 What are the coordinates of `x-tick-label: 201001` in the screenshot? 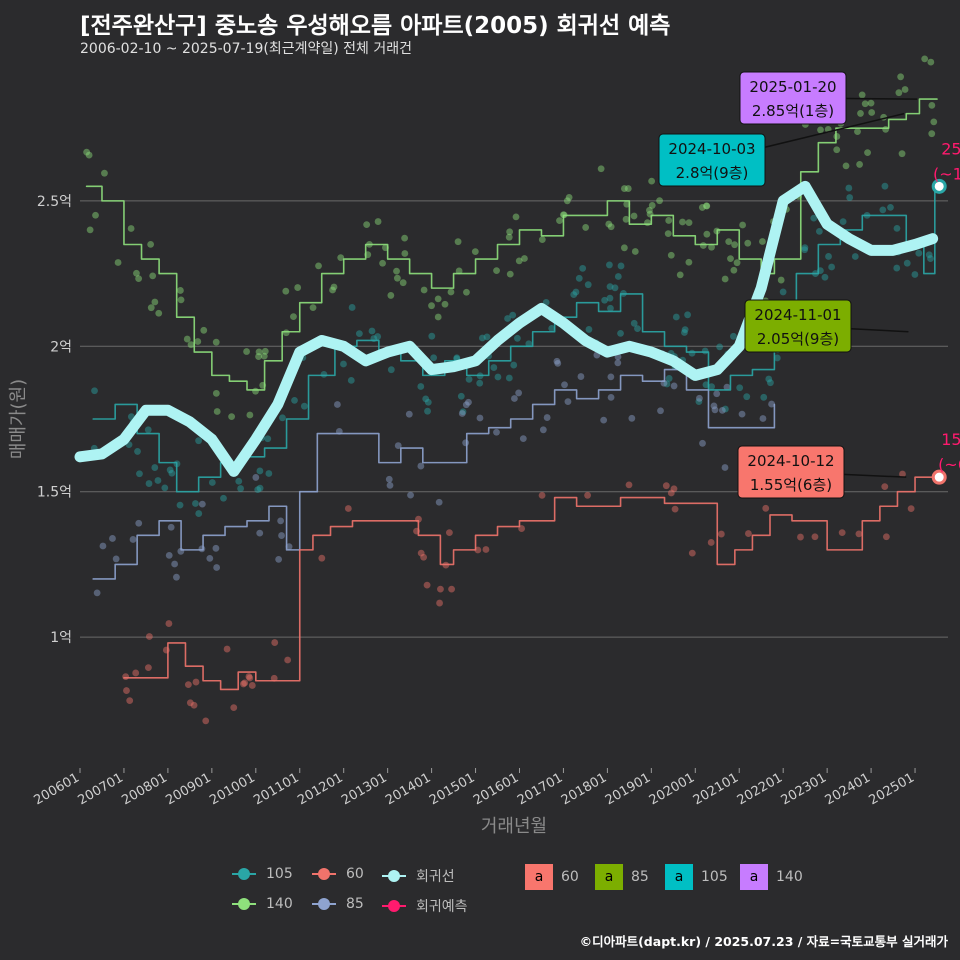 It's located at (232, 789).